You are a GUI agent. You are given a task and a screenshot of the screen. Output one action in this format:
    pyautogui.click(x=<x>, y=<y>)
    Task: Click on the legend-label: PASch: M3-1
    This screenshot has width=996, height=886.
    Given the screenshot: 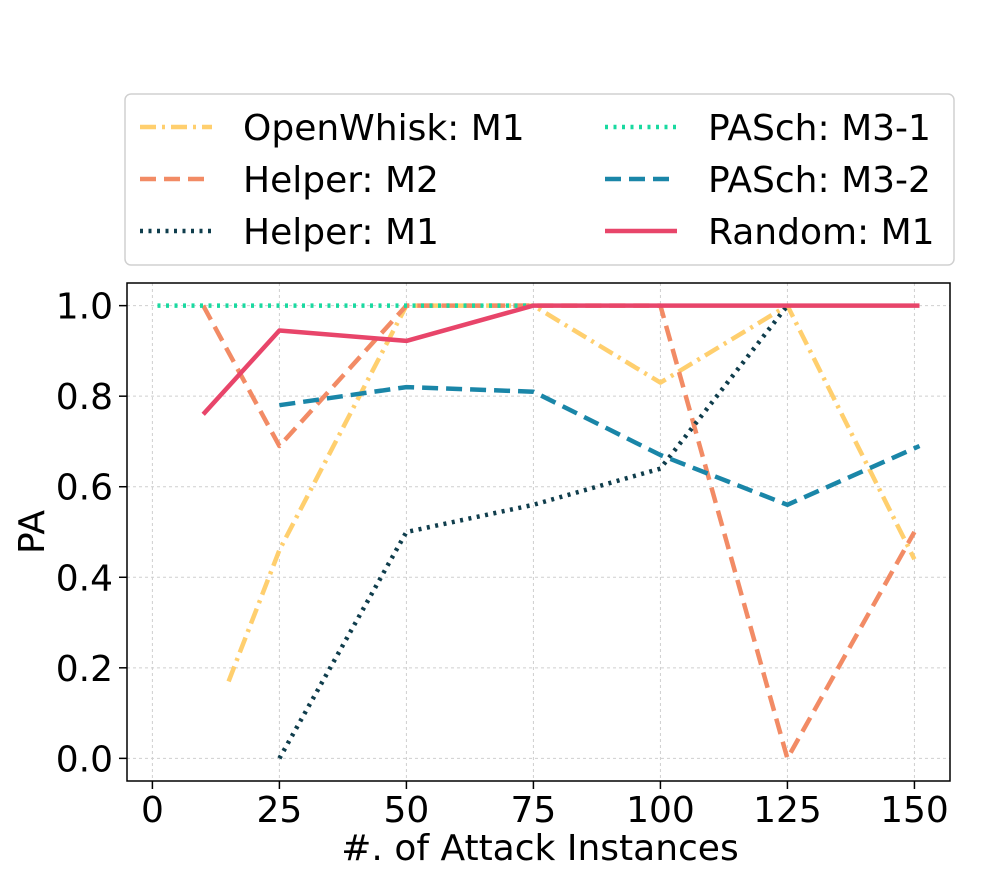 What is the action you would take?
    pyautogui.click(x=819, y=128)
    